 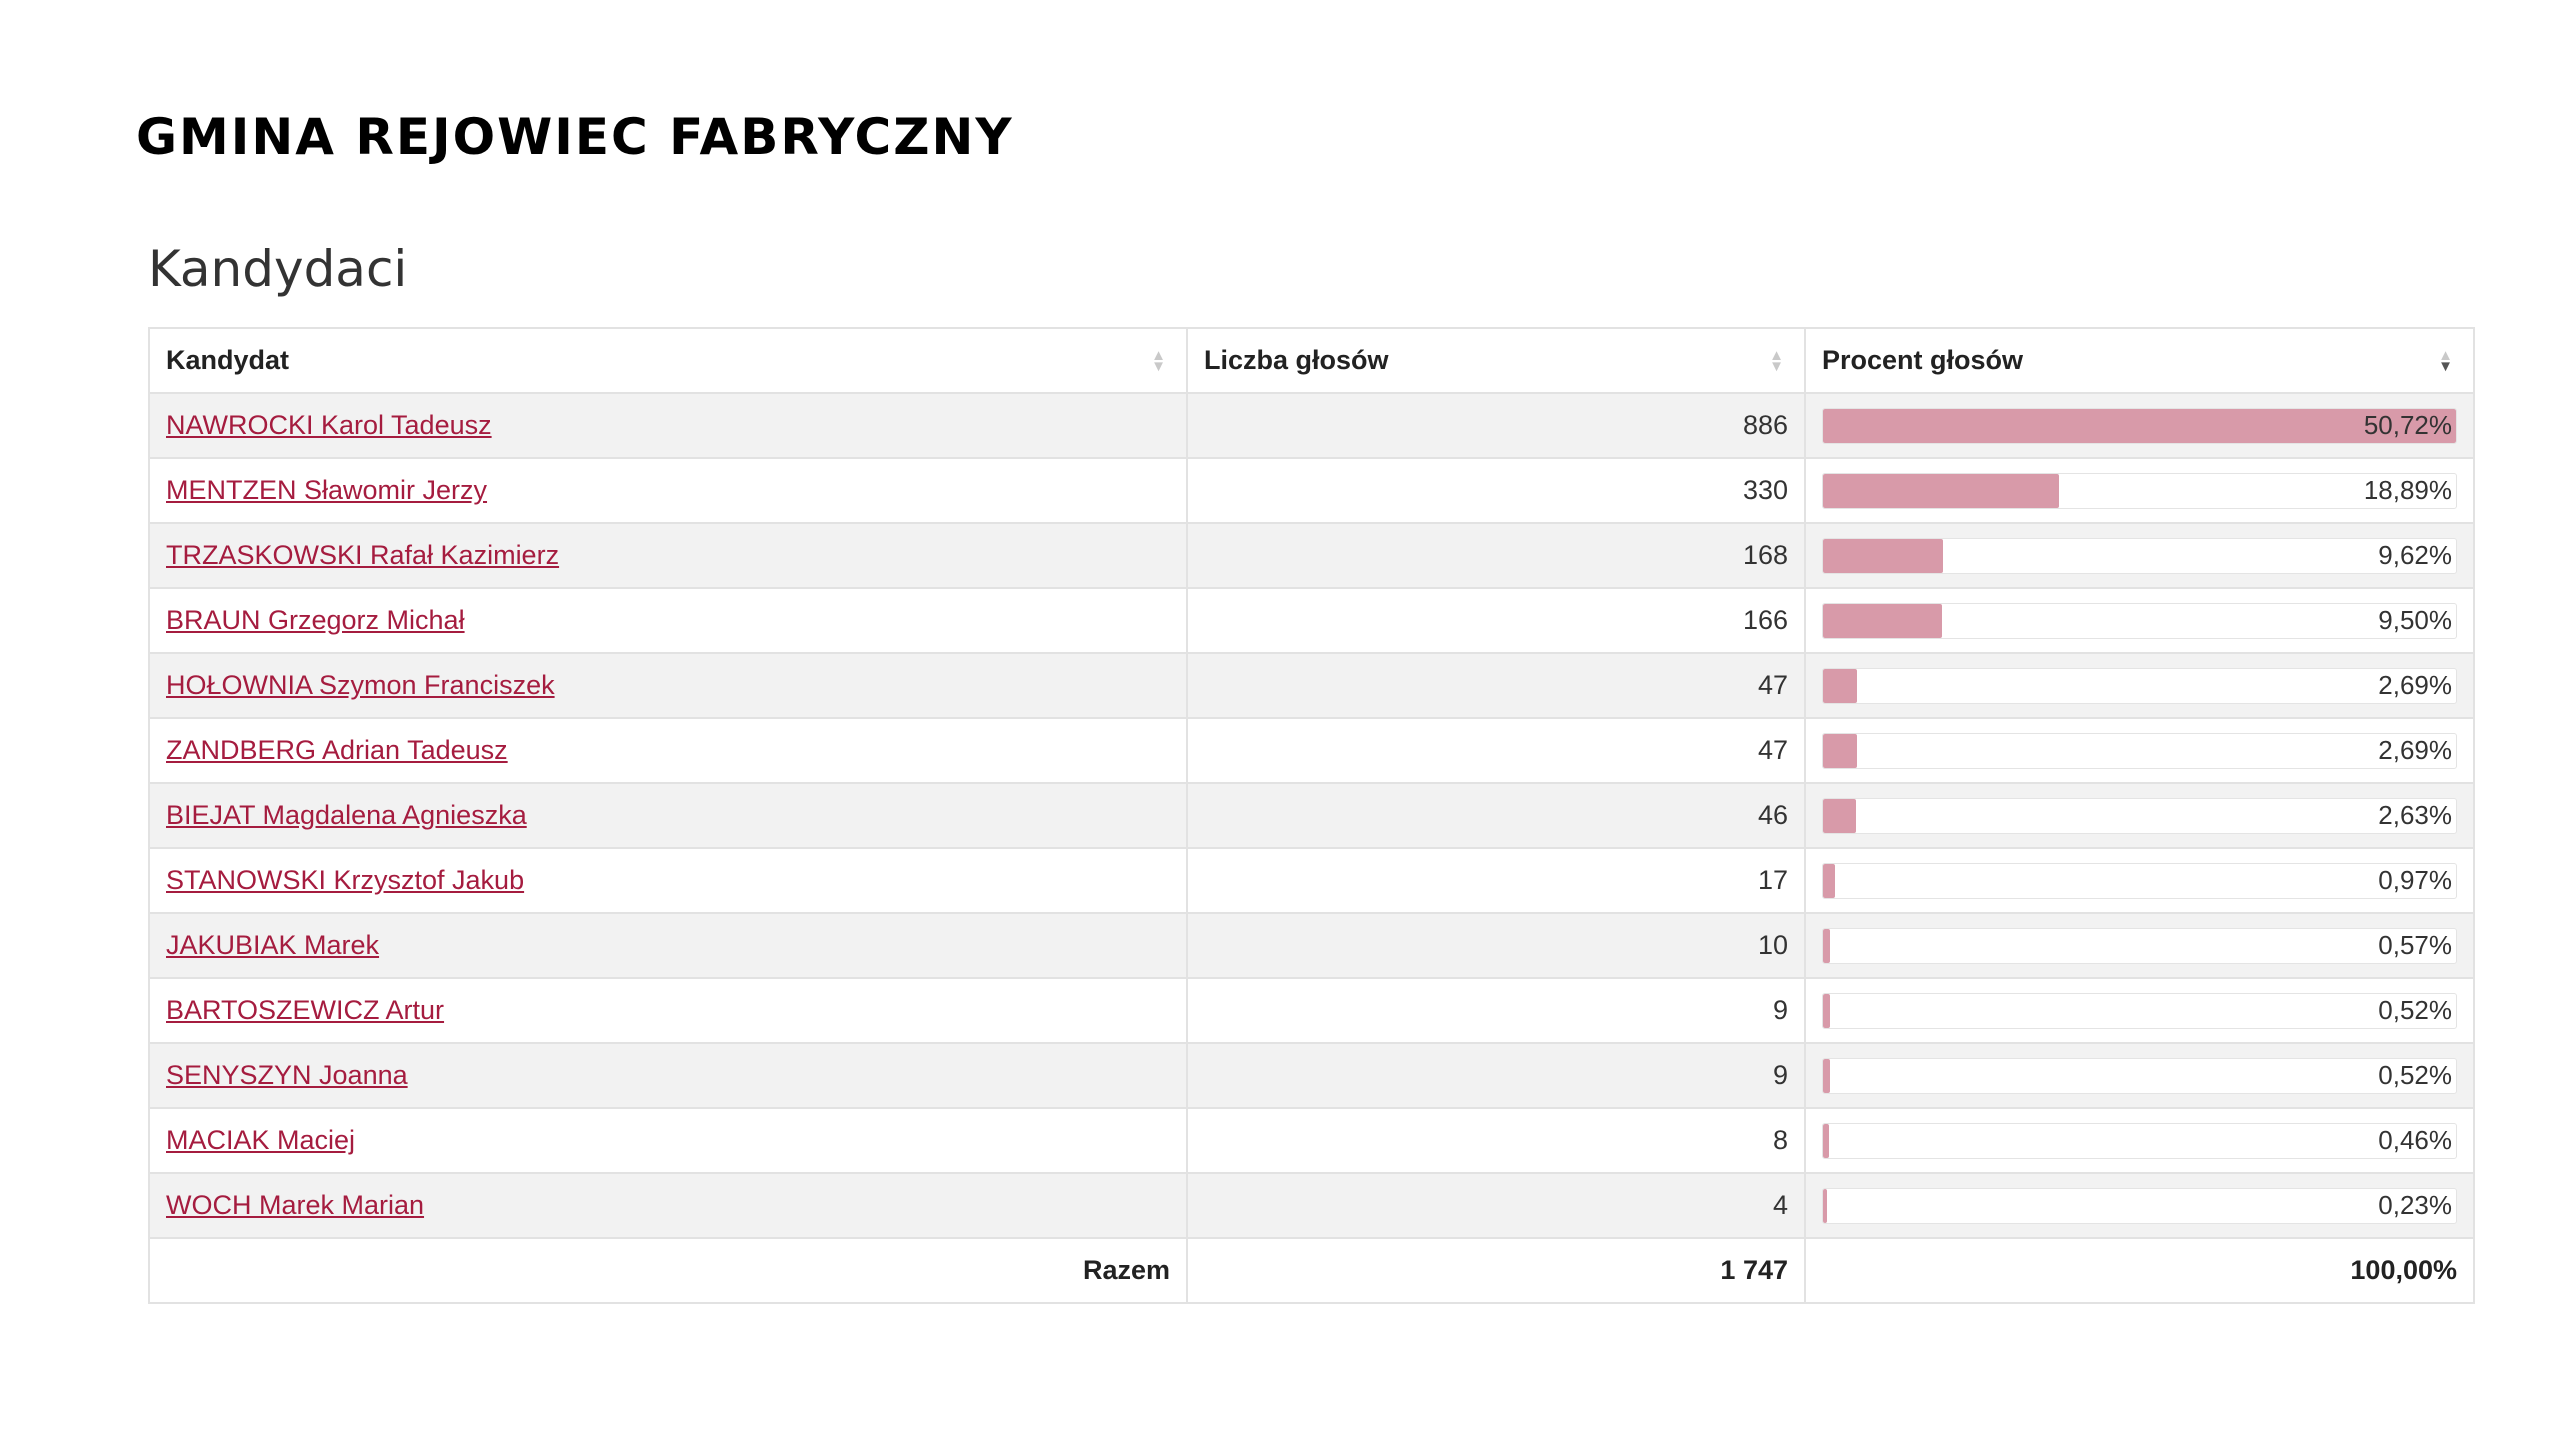 I want to click on percent-cell: 2,63%, so click(x=2139, y=815).